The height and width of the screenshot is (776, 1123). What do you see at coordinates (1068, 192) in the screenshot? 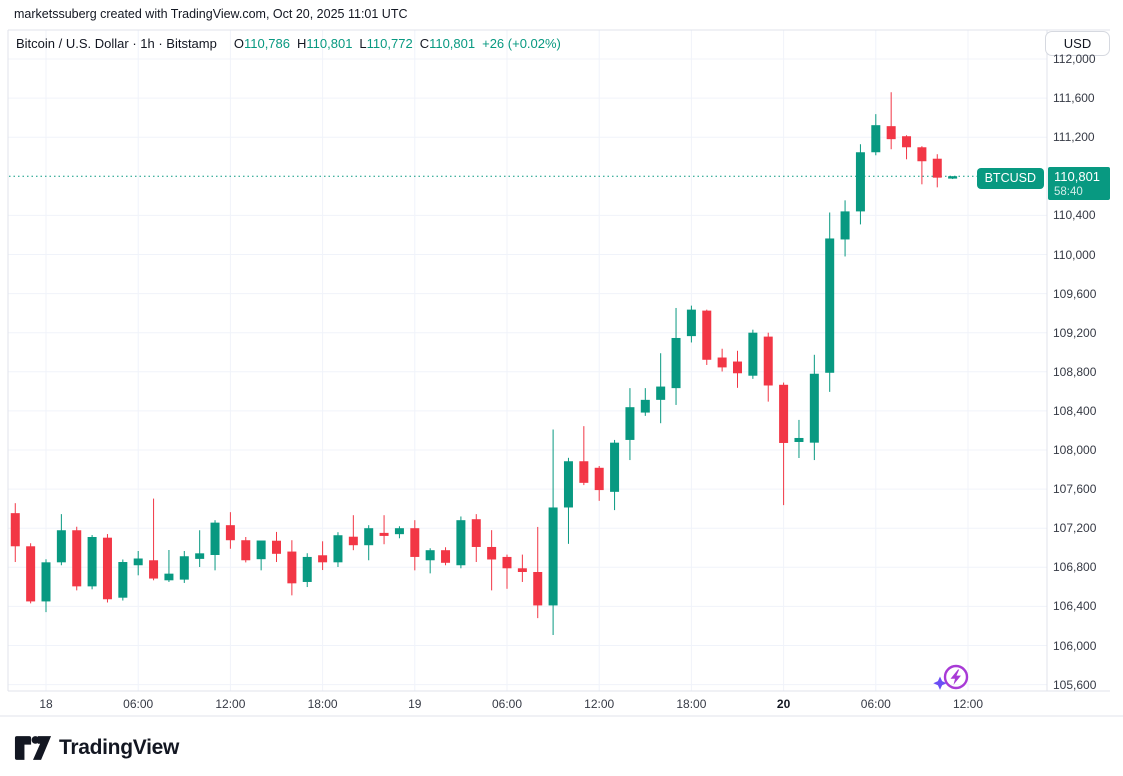
I see `bar-close-countdown: 58:40` at bounding box center [1068, 192].